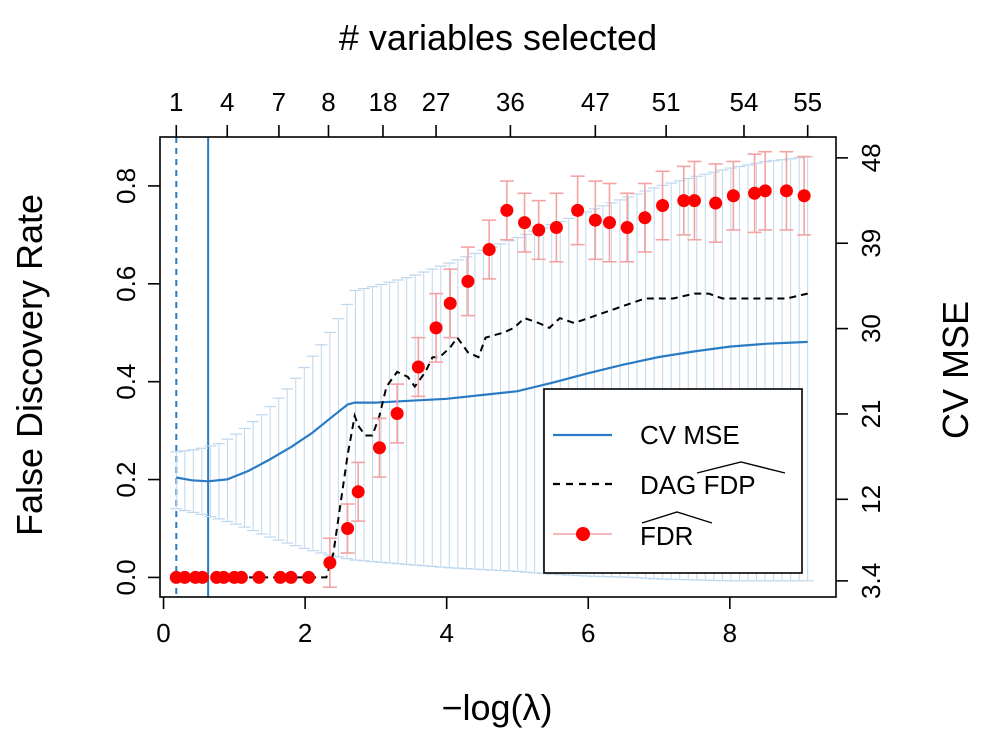 The image size is (996, 756). I want to click on y-tick-label-0: 0.0, so click(126, 577).